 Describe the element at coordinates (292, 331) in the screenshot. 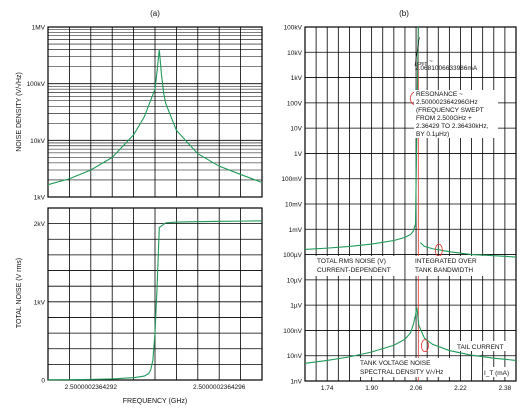

I see `panel-b-ytick: 100nV` at that location.